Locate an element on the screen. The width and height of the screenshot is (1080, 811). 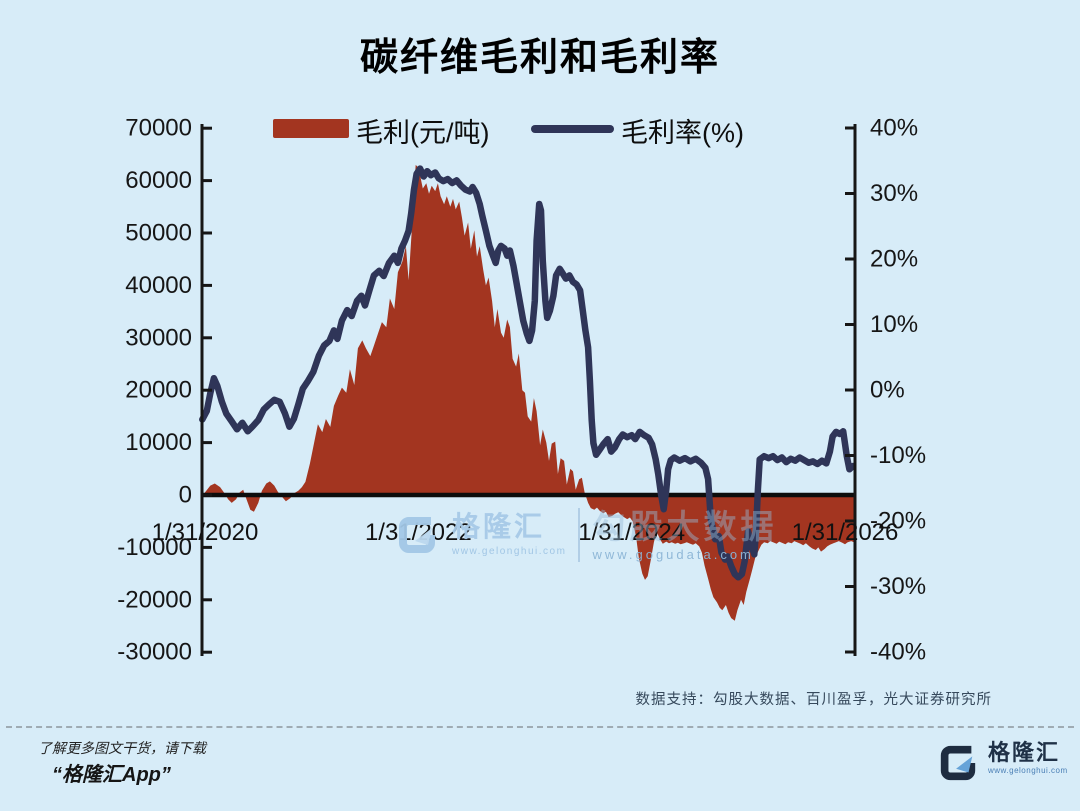
left-axis-tick-label: -10000 is located at coordinates (154, 547).